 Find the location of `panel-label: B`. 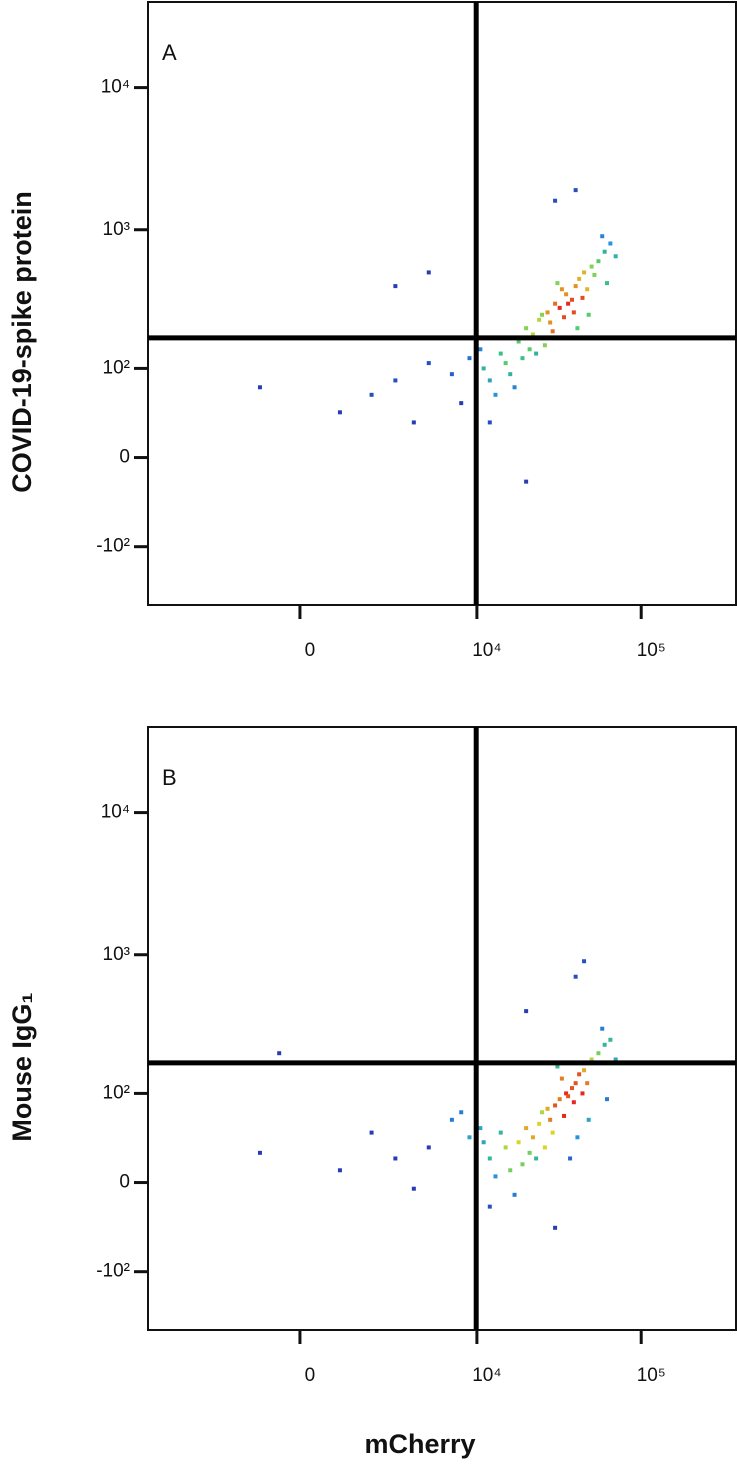

panel-label: B is located at coordinates (169, 777).